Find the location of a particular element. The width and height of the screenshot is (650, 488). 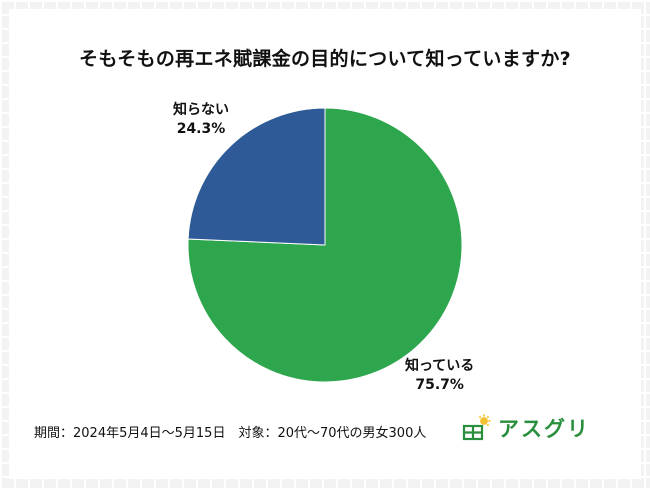

slice-label-known: 知っている 75.7% is located at coordinates (439, 376).